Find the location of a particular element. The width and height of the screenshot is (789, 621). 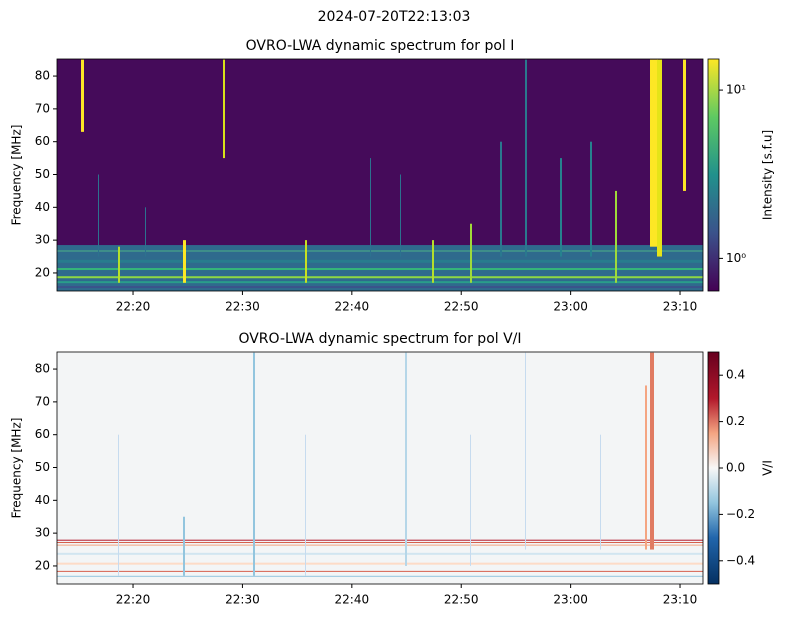

colorbar-tick-label: 0.2 is located at coordinates (735, 421).